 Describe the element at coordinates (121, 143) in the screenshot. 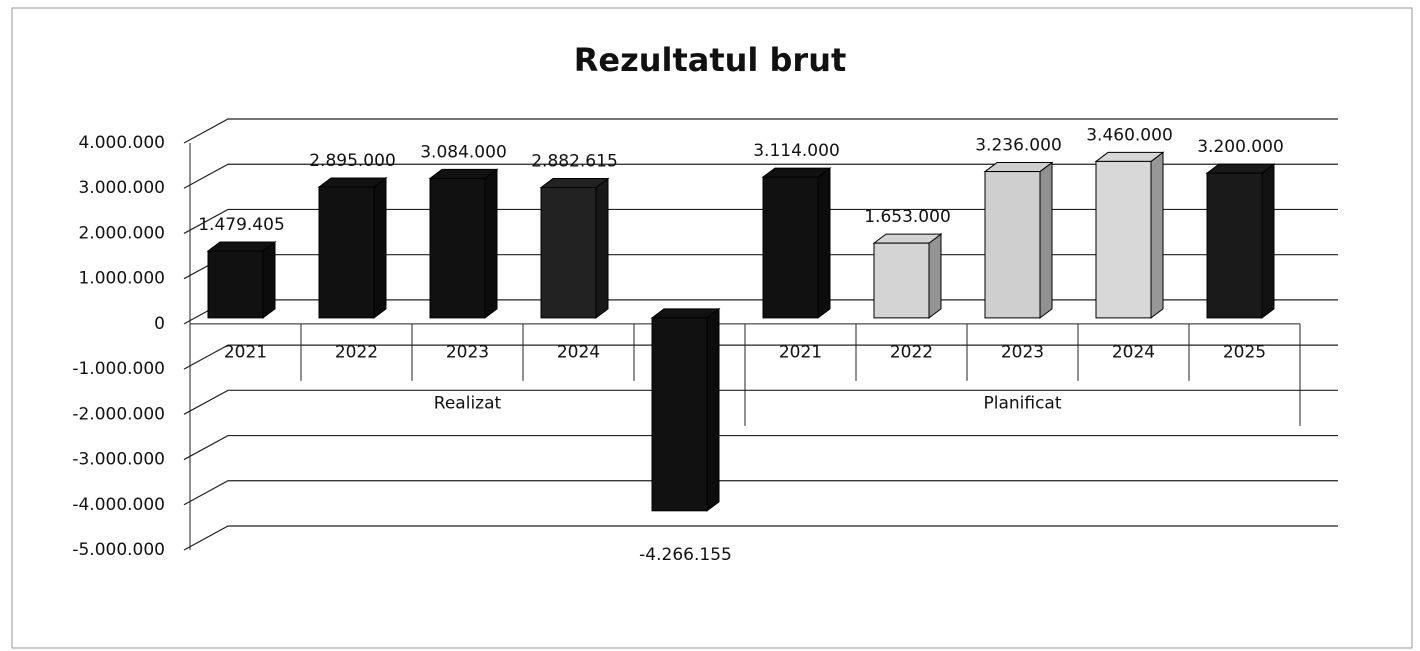

I see `y-tick-label: 4.000.000` at that location.